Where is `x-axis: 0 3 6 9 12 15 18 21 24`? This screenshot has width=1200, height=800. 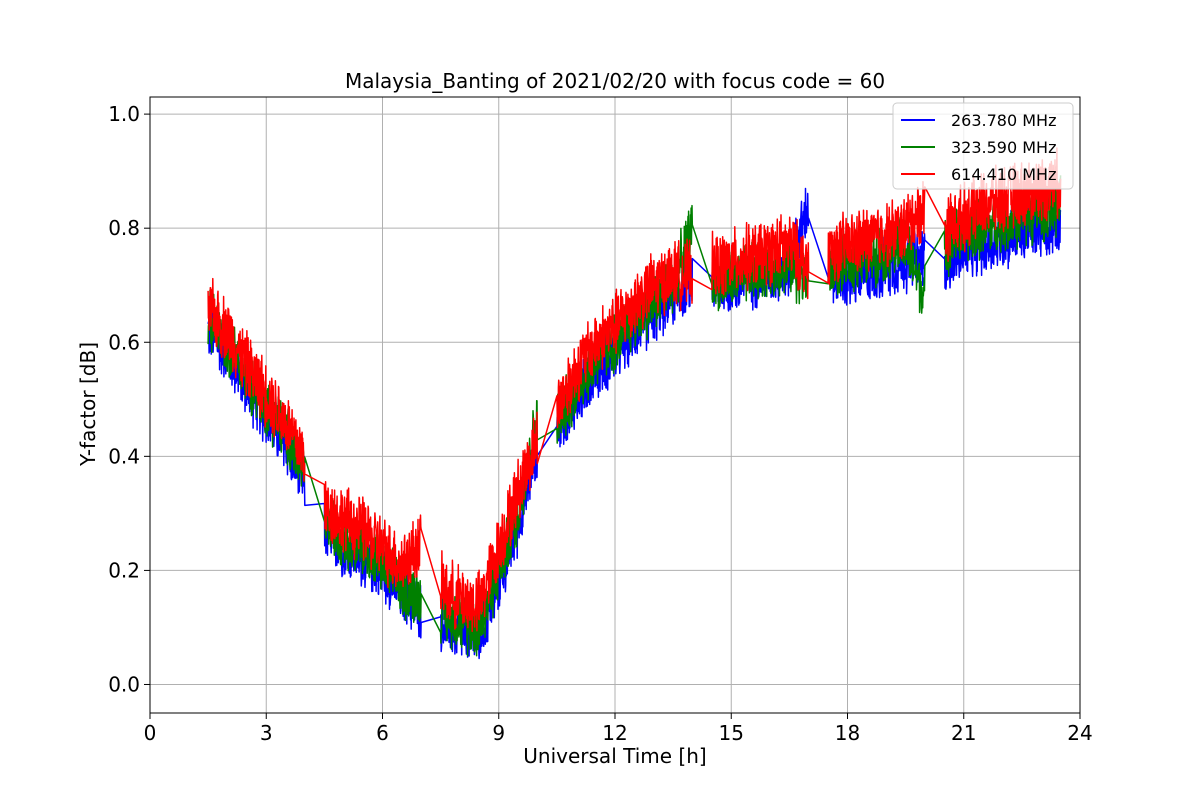
x-axis: 0 3 6 9 12 15 18 21 24 is located at coordinates (618, 729).